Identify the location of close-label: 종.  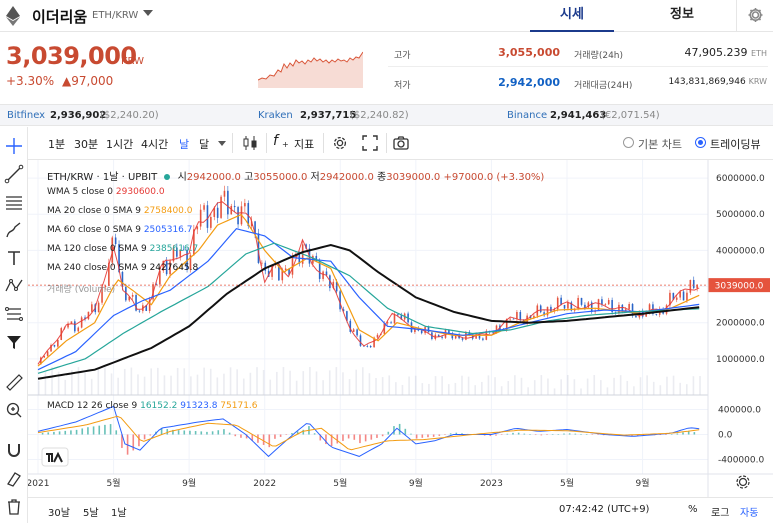
(382, 177).